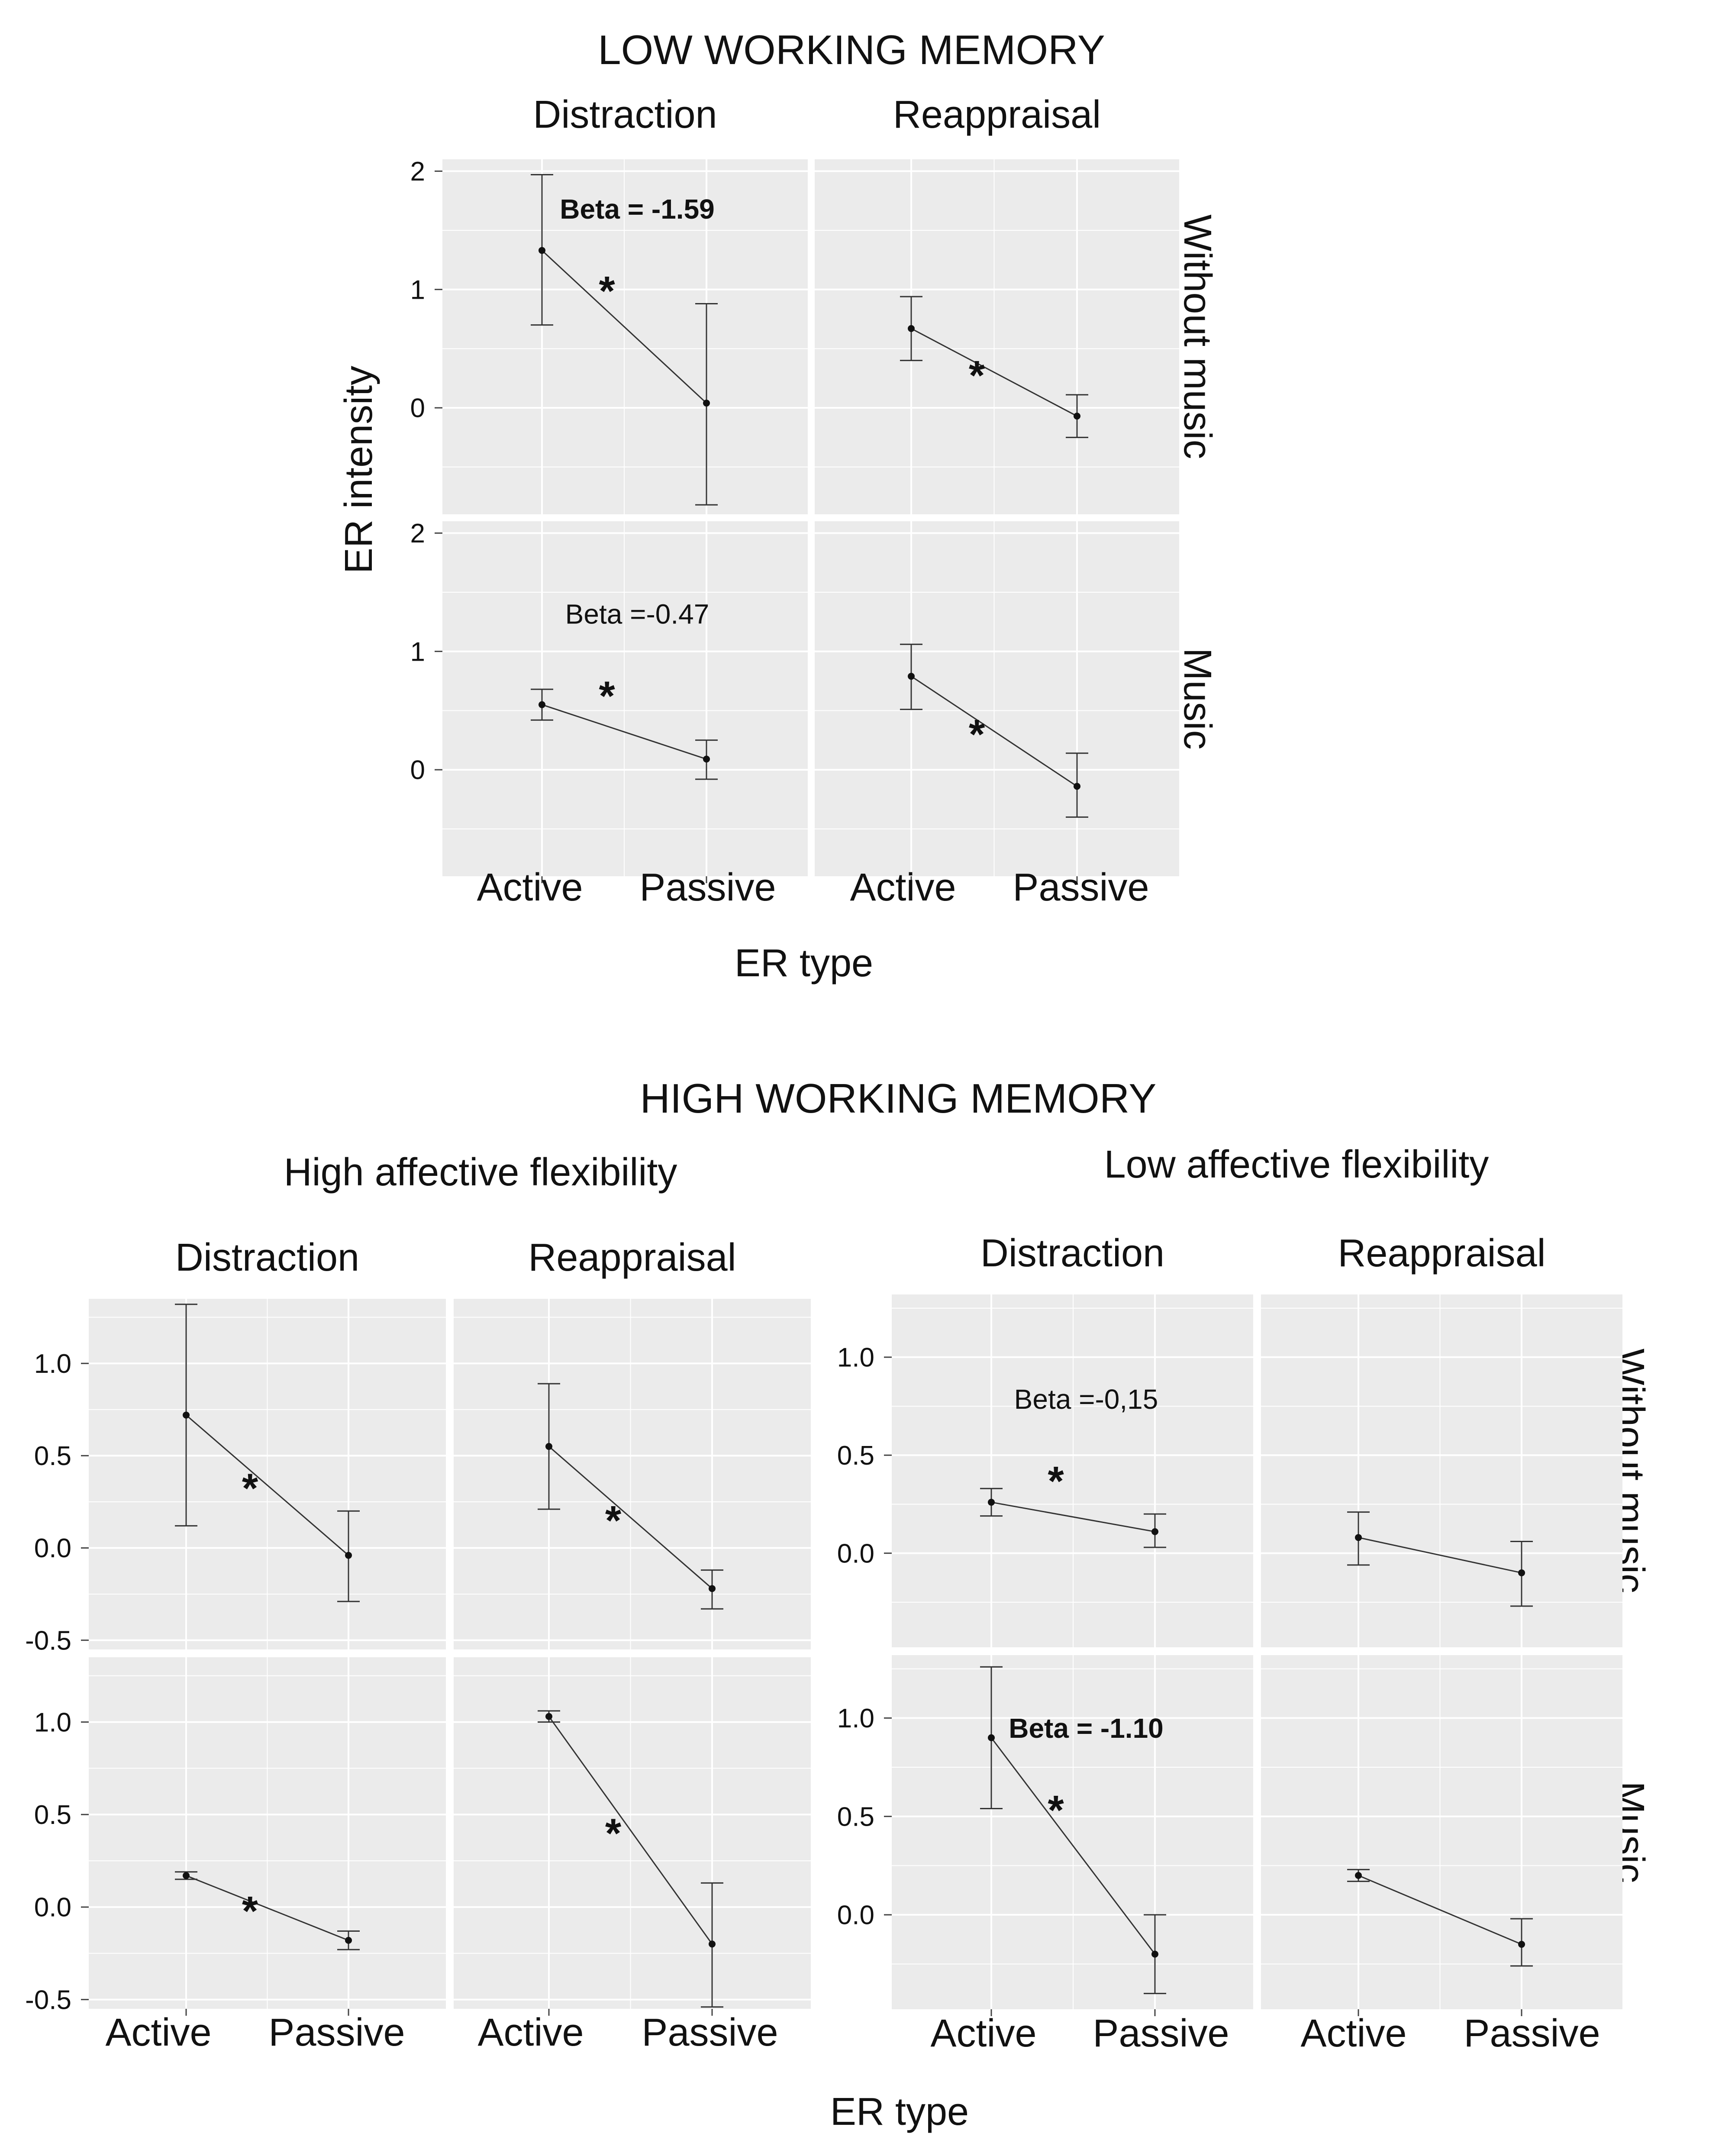  Describe the element at coordinates (899, 2111) in the screenshot. I see `high-x-axis-label: ER type` at that location.